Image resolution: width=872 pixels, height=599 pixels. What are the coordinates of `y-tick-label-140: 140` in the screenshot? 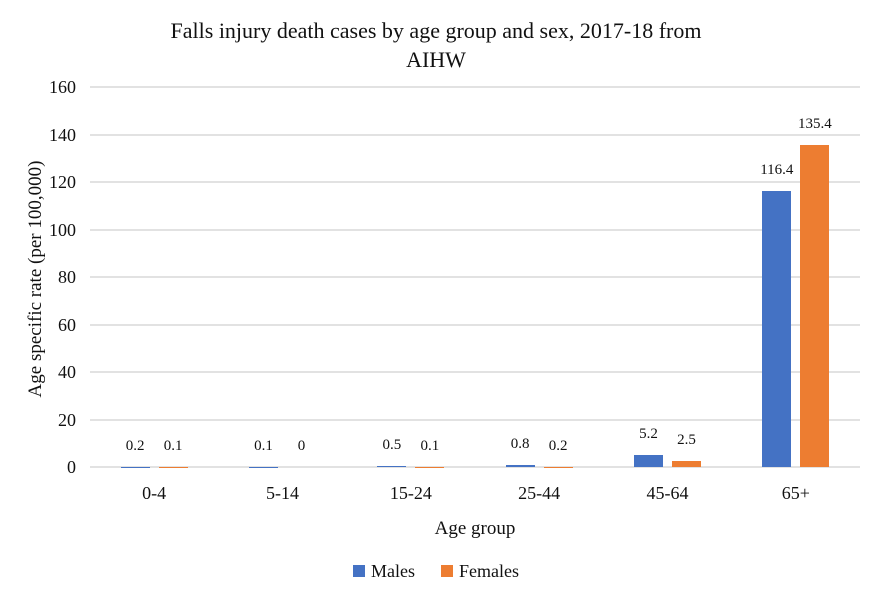 It's located at (62, 134).